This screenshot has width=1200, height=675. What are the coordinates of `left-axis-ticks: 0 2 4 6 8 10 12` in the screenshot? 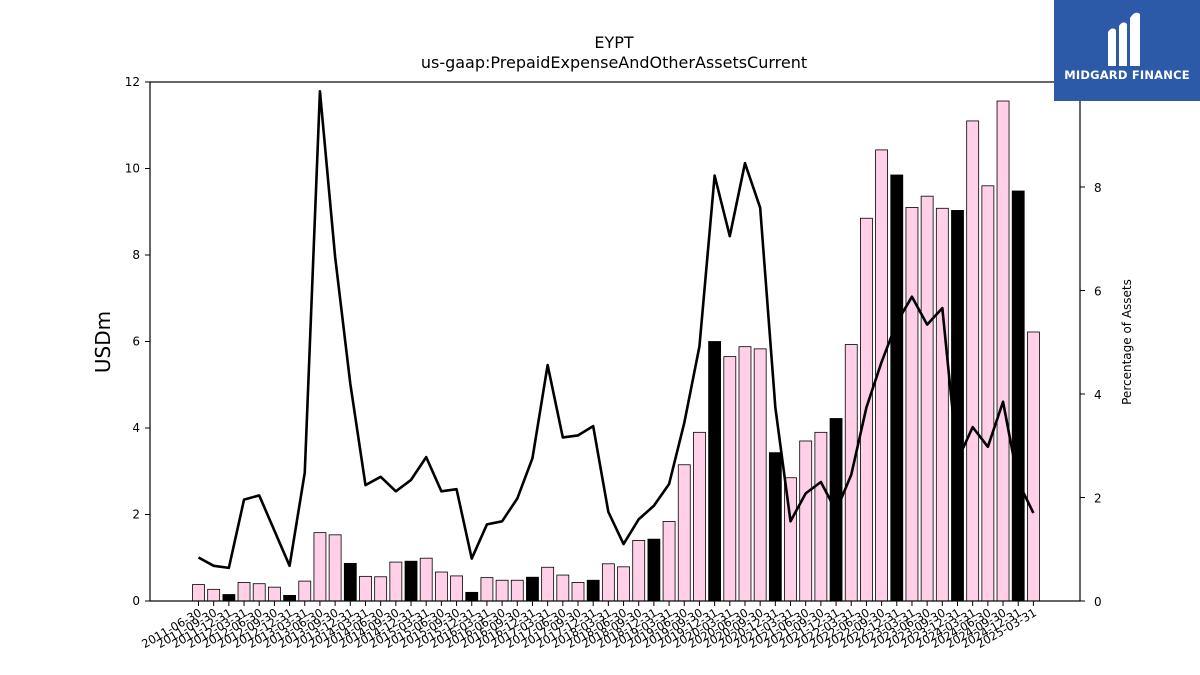 It's located at (137, 341).